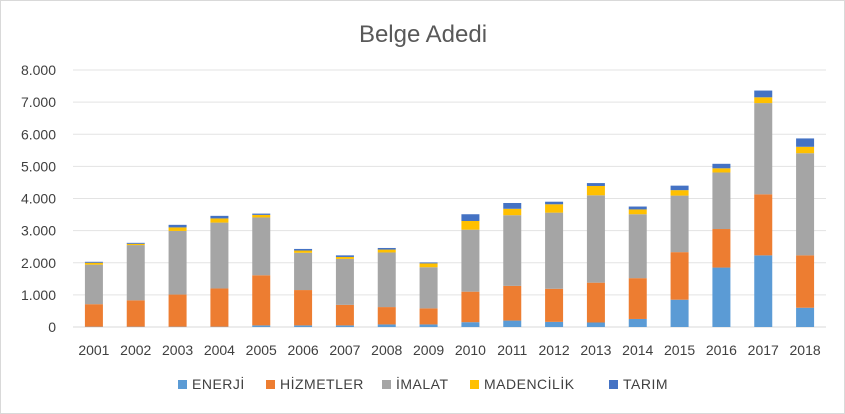  I want to click on x-tick-label: 2004, so click(219, 350).